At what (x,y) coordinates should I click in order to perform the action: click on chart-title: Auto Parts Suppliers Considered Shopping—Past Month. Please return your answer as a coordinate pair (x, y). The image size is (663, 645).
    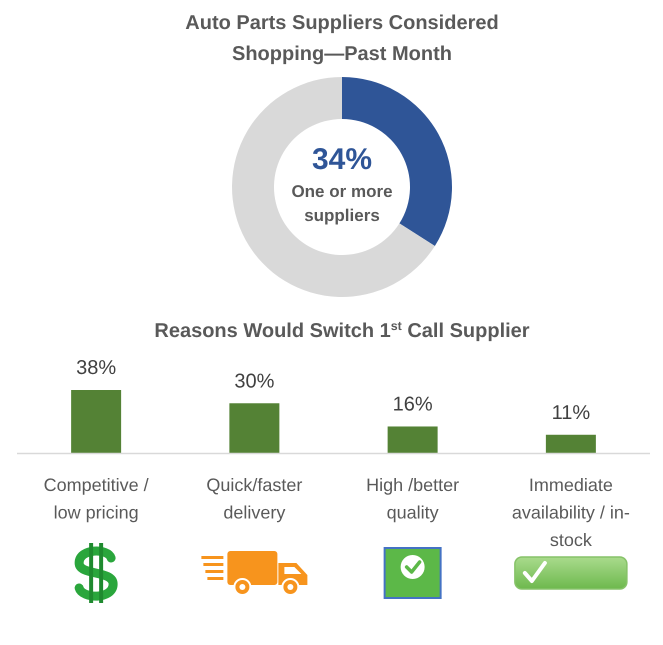
    Looking at the image, I should click on (342, 38).